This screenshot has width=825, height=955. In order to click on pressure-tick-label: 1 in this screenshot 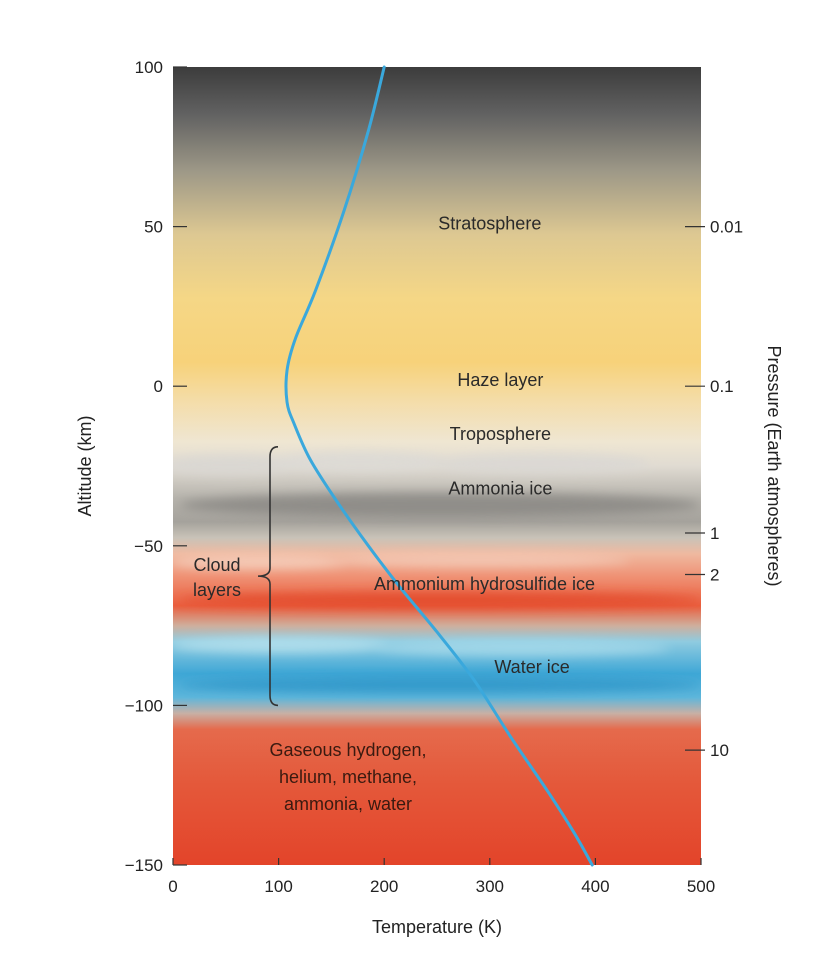, I will do `click(714, 533)`.